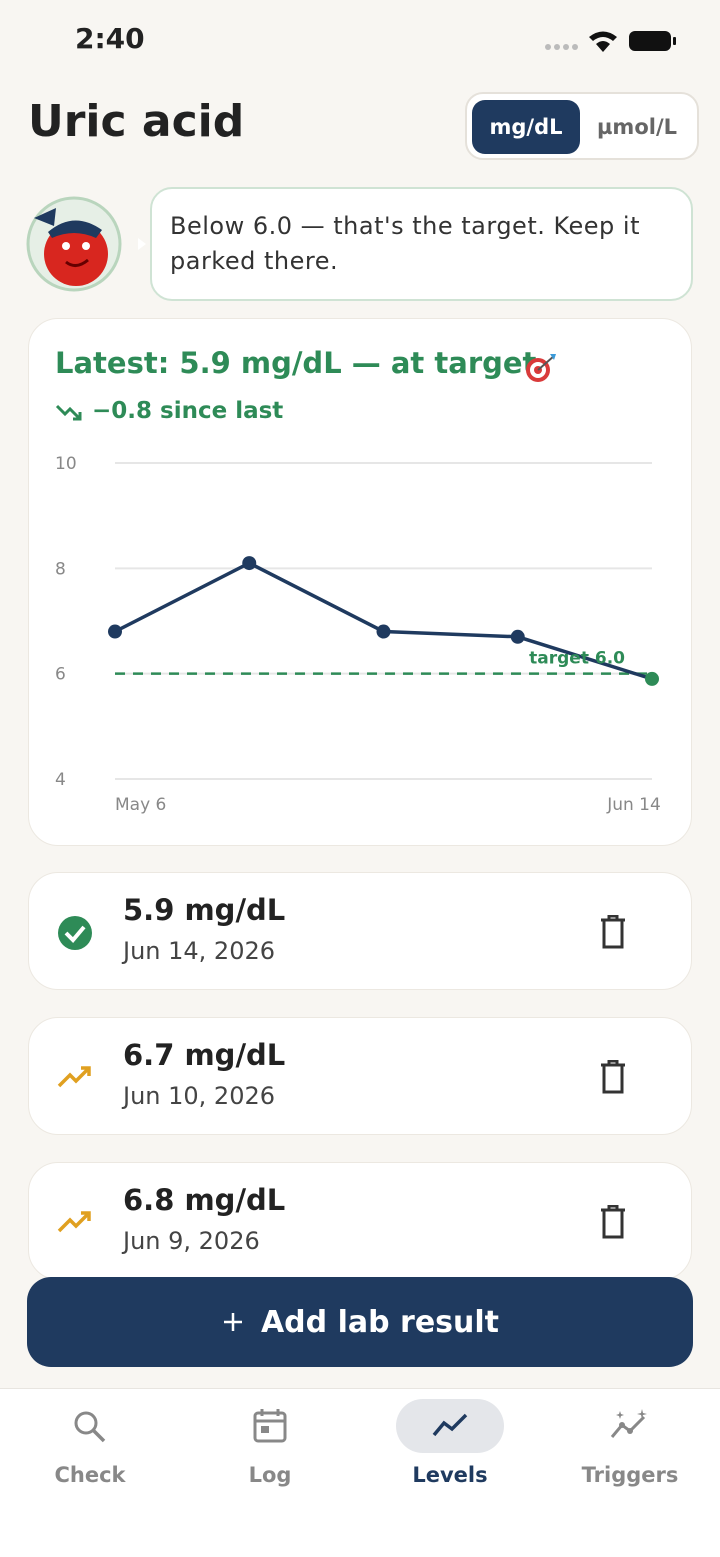  I want to click on tab: Levels, so click(450, 1449).